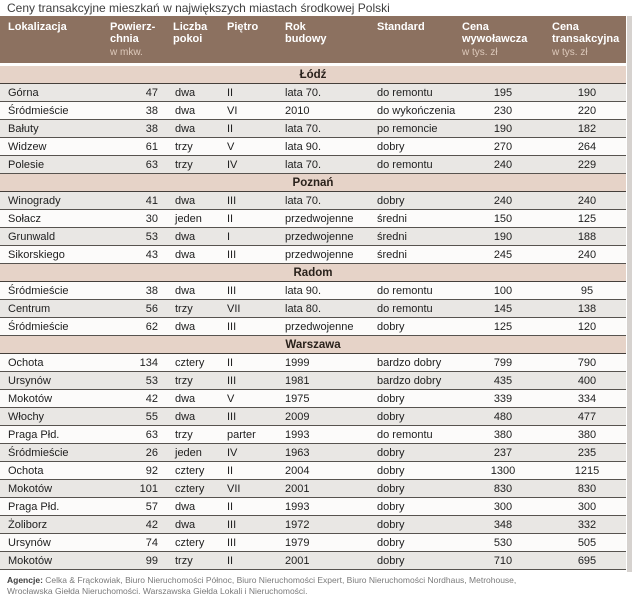  Describe the element at coordinates (151, 290) in the screenshot. I see `cell-powierzchnia: 38` at that location.